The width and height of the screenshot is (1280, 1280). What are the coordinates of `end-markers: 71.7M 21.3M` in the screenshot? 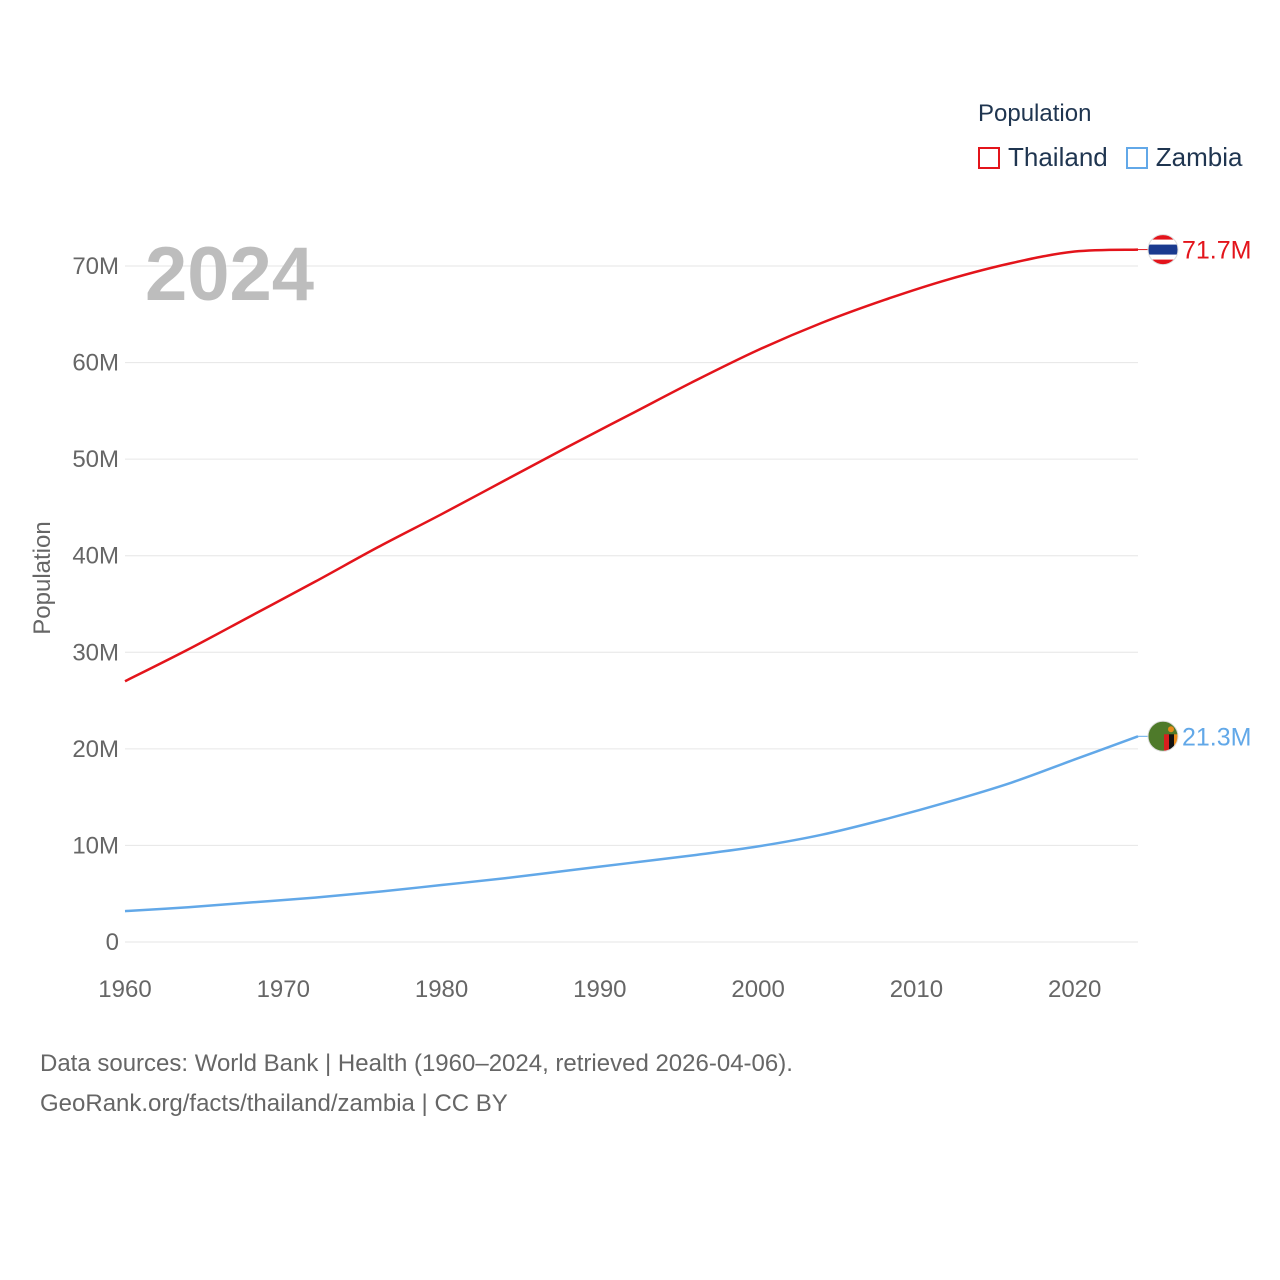 It's located at (1194, 493).